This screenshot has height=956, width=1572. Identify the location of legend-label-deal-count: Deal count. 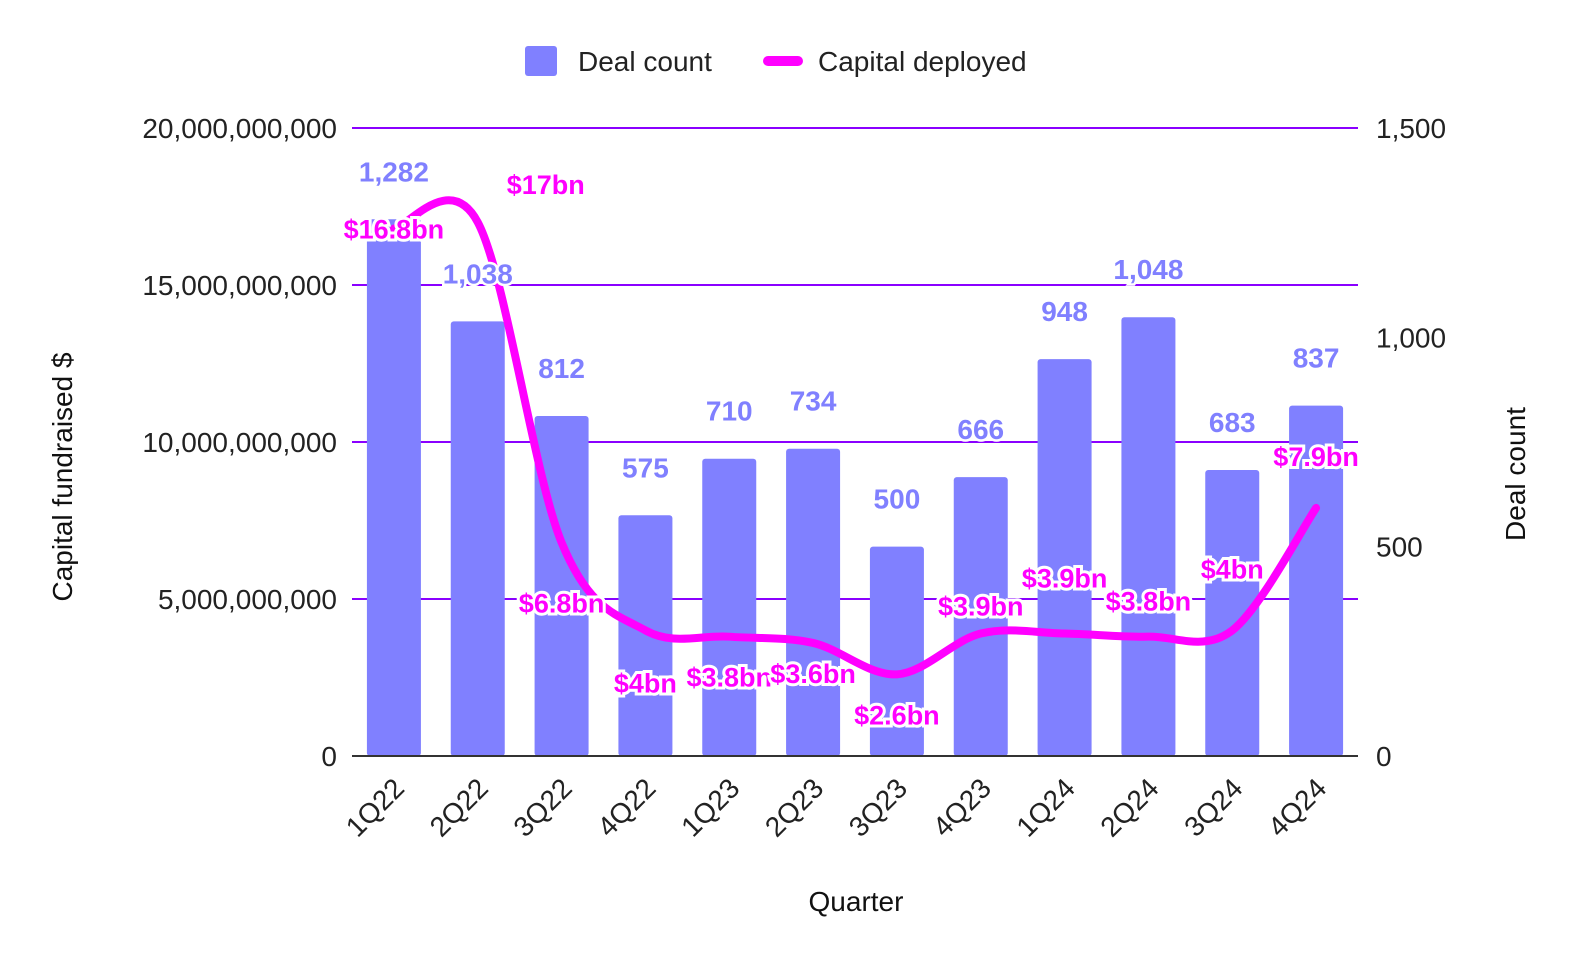
(645, 61).